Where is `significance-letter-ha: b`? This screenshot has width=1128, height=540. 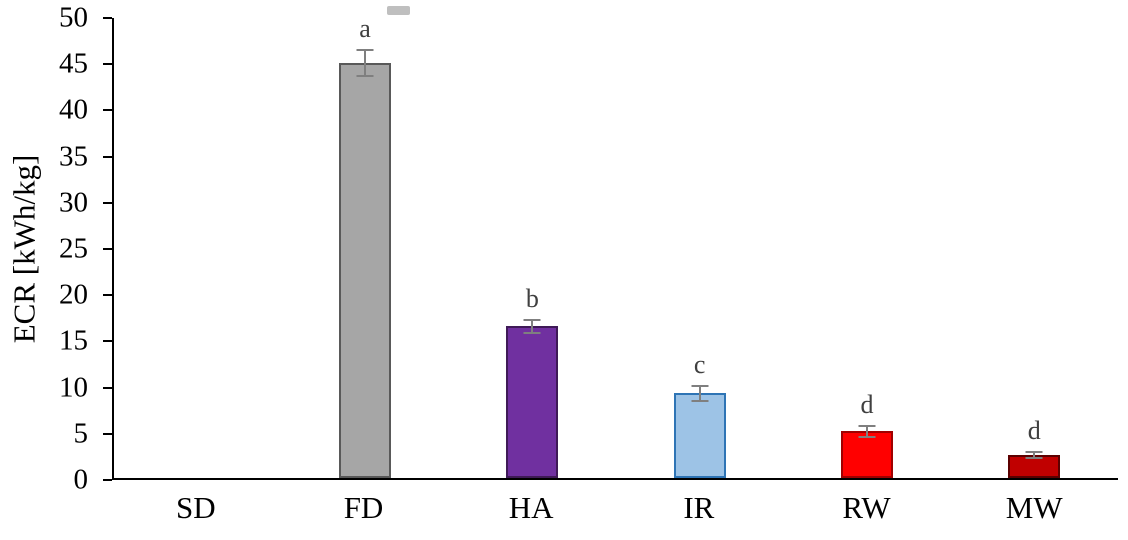 significance-letter-ha: b is located at coordinates (532, 298).